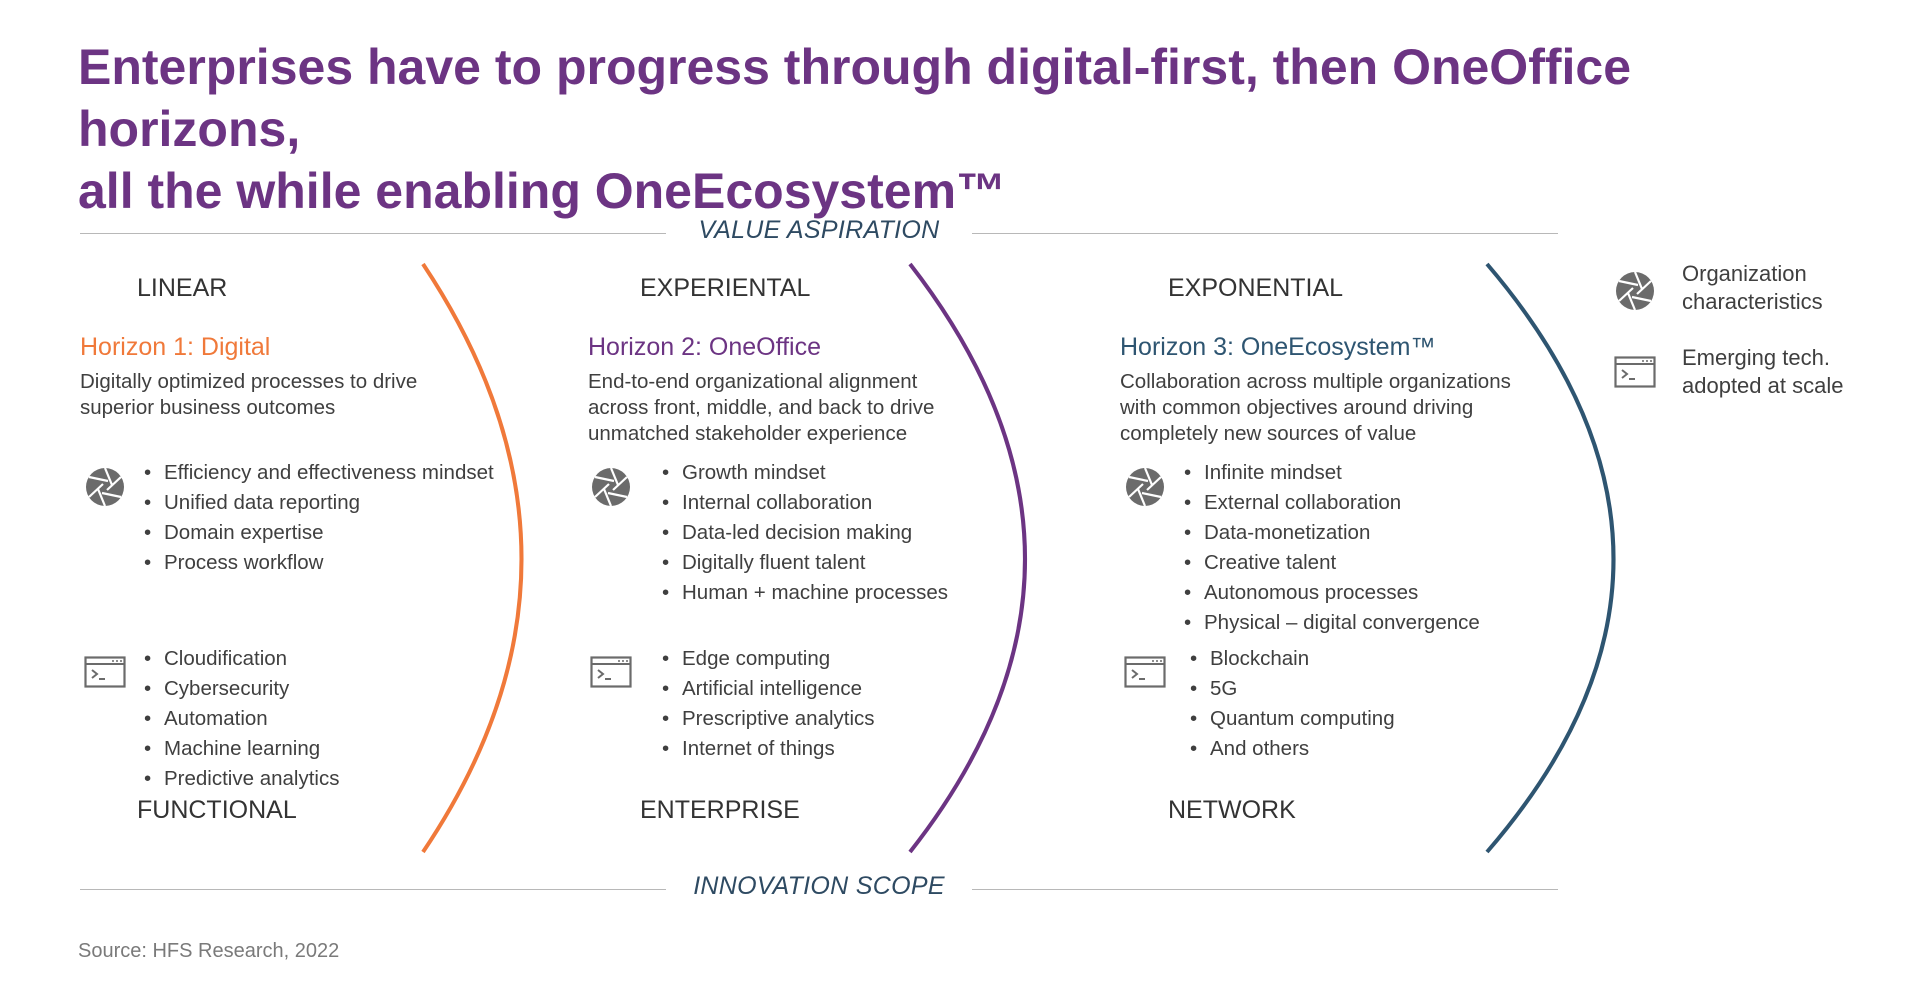 The width and height of the screenshot is (1920, 1002). What do you see at coordinates (1291, 719) in the screenshot?
I see `list-item: Quantum computing` at bounding box center [1291, 719].